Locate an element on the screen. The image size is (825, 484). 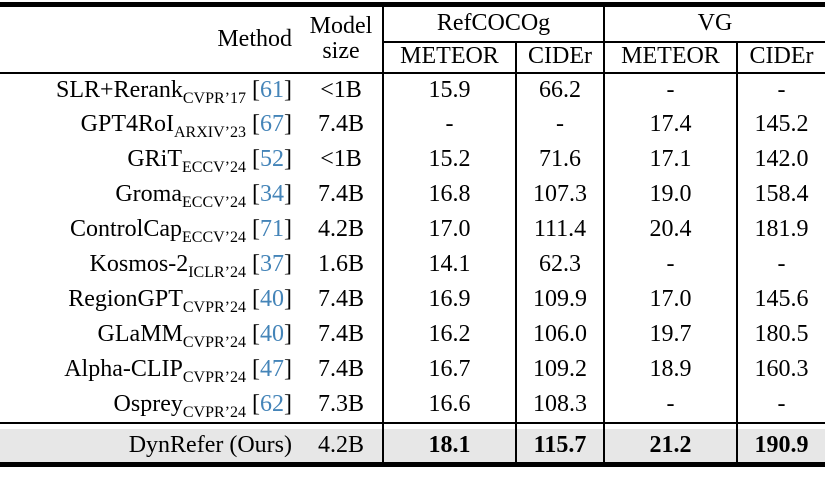
refcocog-meteor-cell: 17.0 is located at coordinates (449, 230).